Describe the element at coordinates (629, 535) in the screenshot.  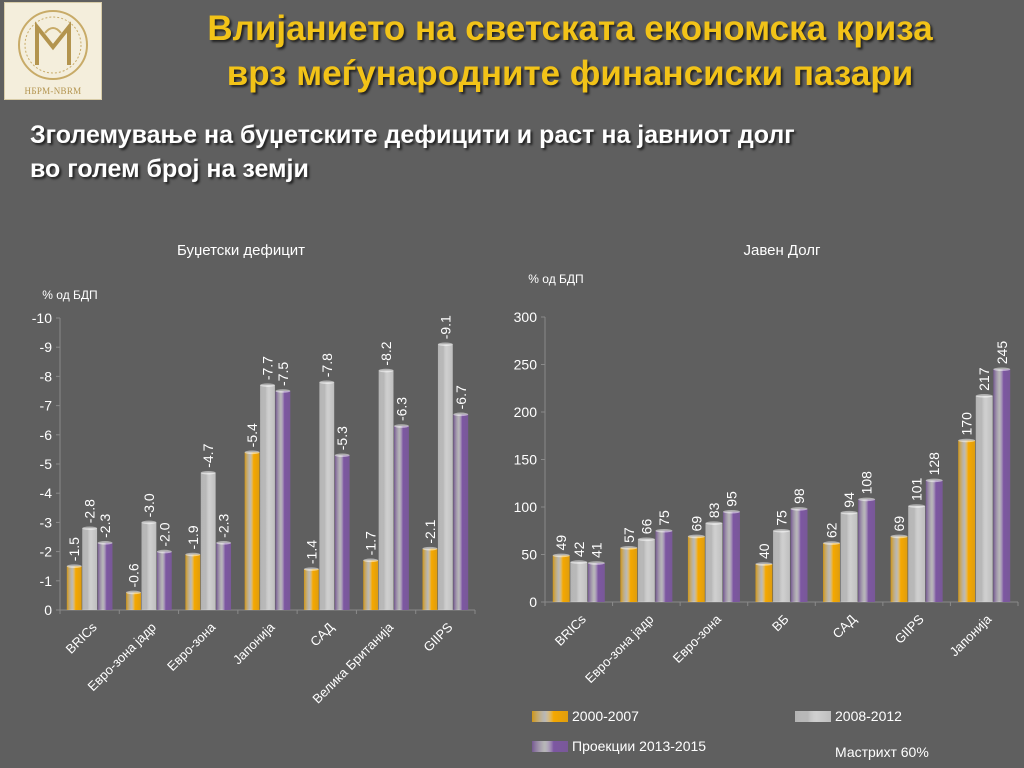
I see `data-label: 57` at that location.